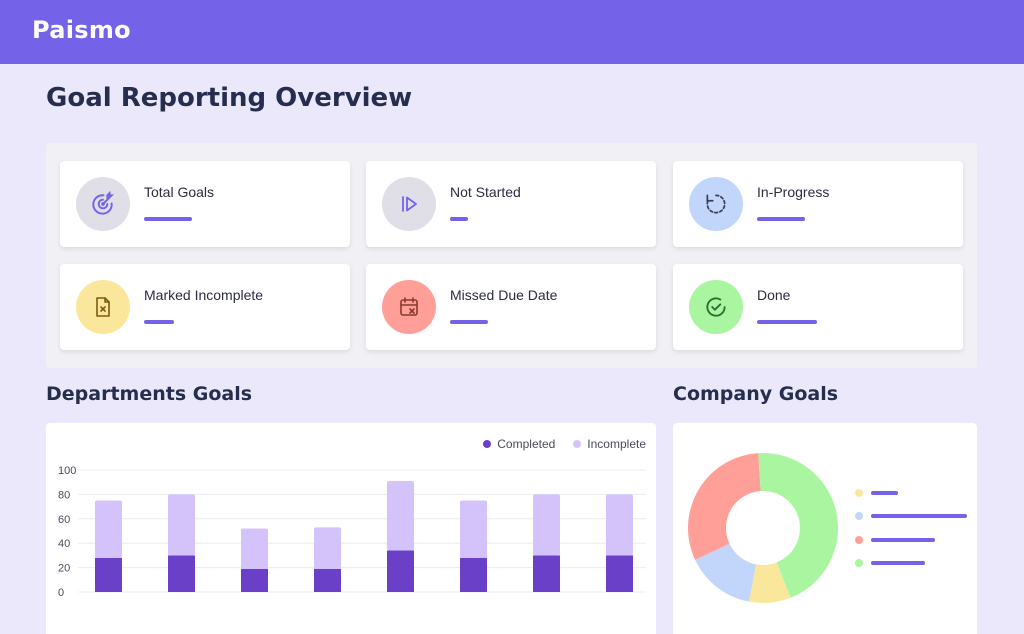 The image size is (1024, 634). I want to click on stat-card-marked-incomplete: Marked Incomplete, so click(205, 307).